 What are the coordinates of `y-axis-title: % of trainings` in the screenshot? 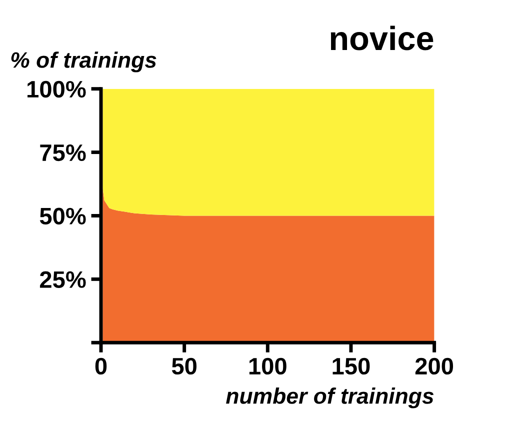 It's located at (83, 62).